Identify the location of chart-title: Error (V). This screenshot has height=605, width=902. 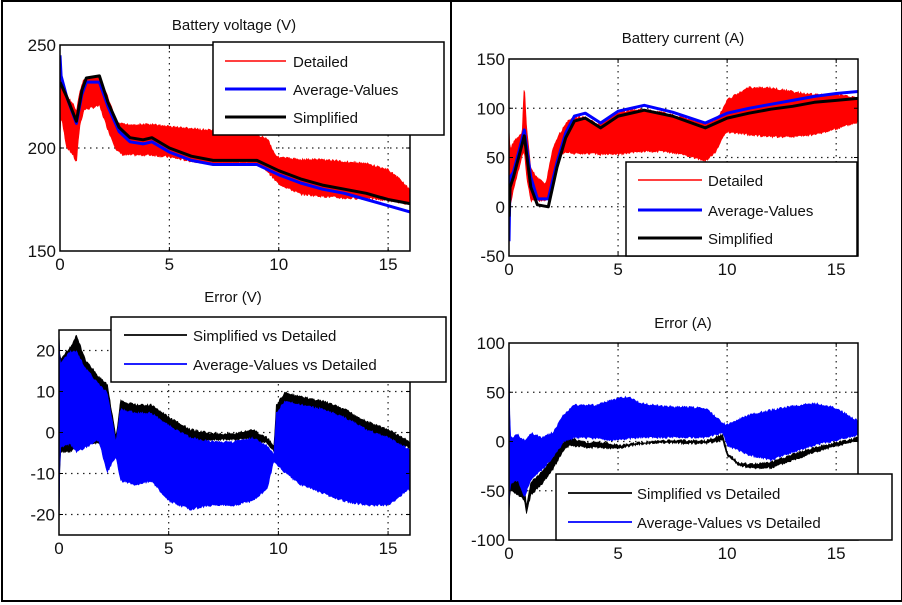
(233, 297).